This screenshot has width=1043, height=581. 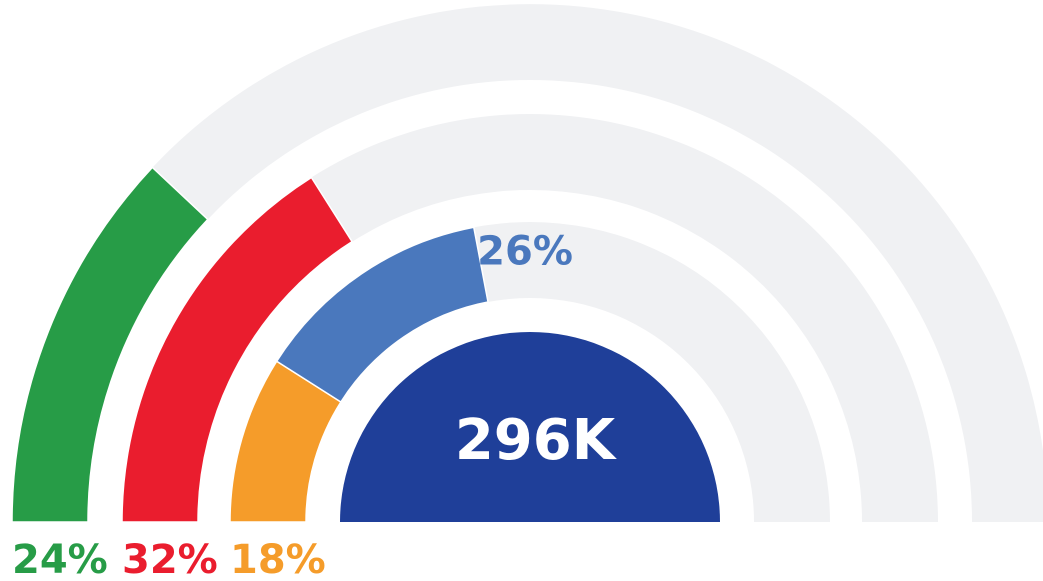 What do you see at coordinates (536, 440) in the screenshot?
I see `center-label: 296K` at bounding box center [536, 440].